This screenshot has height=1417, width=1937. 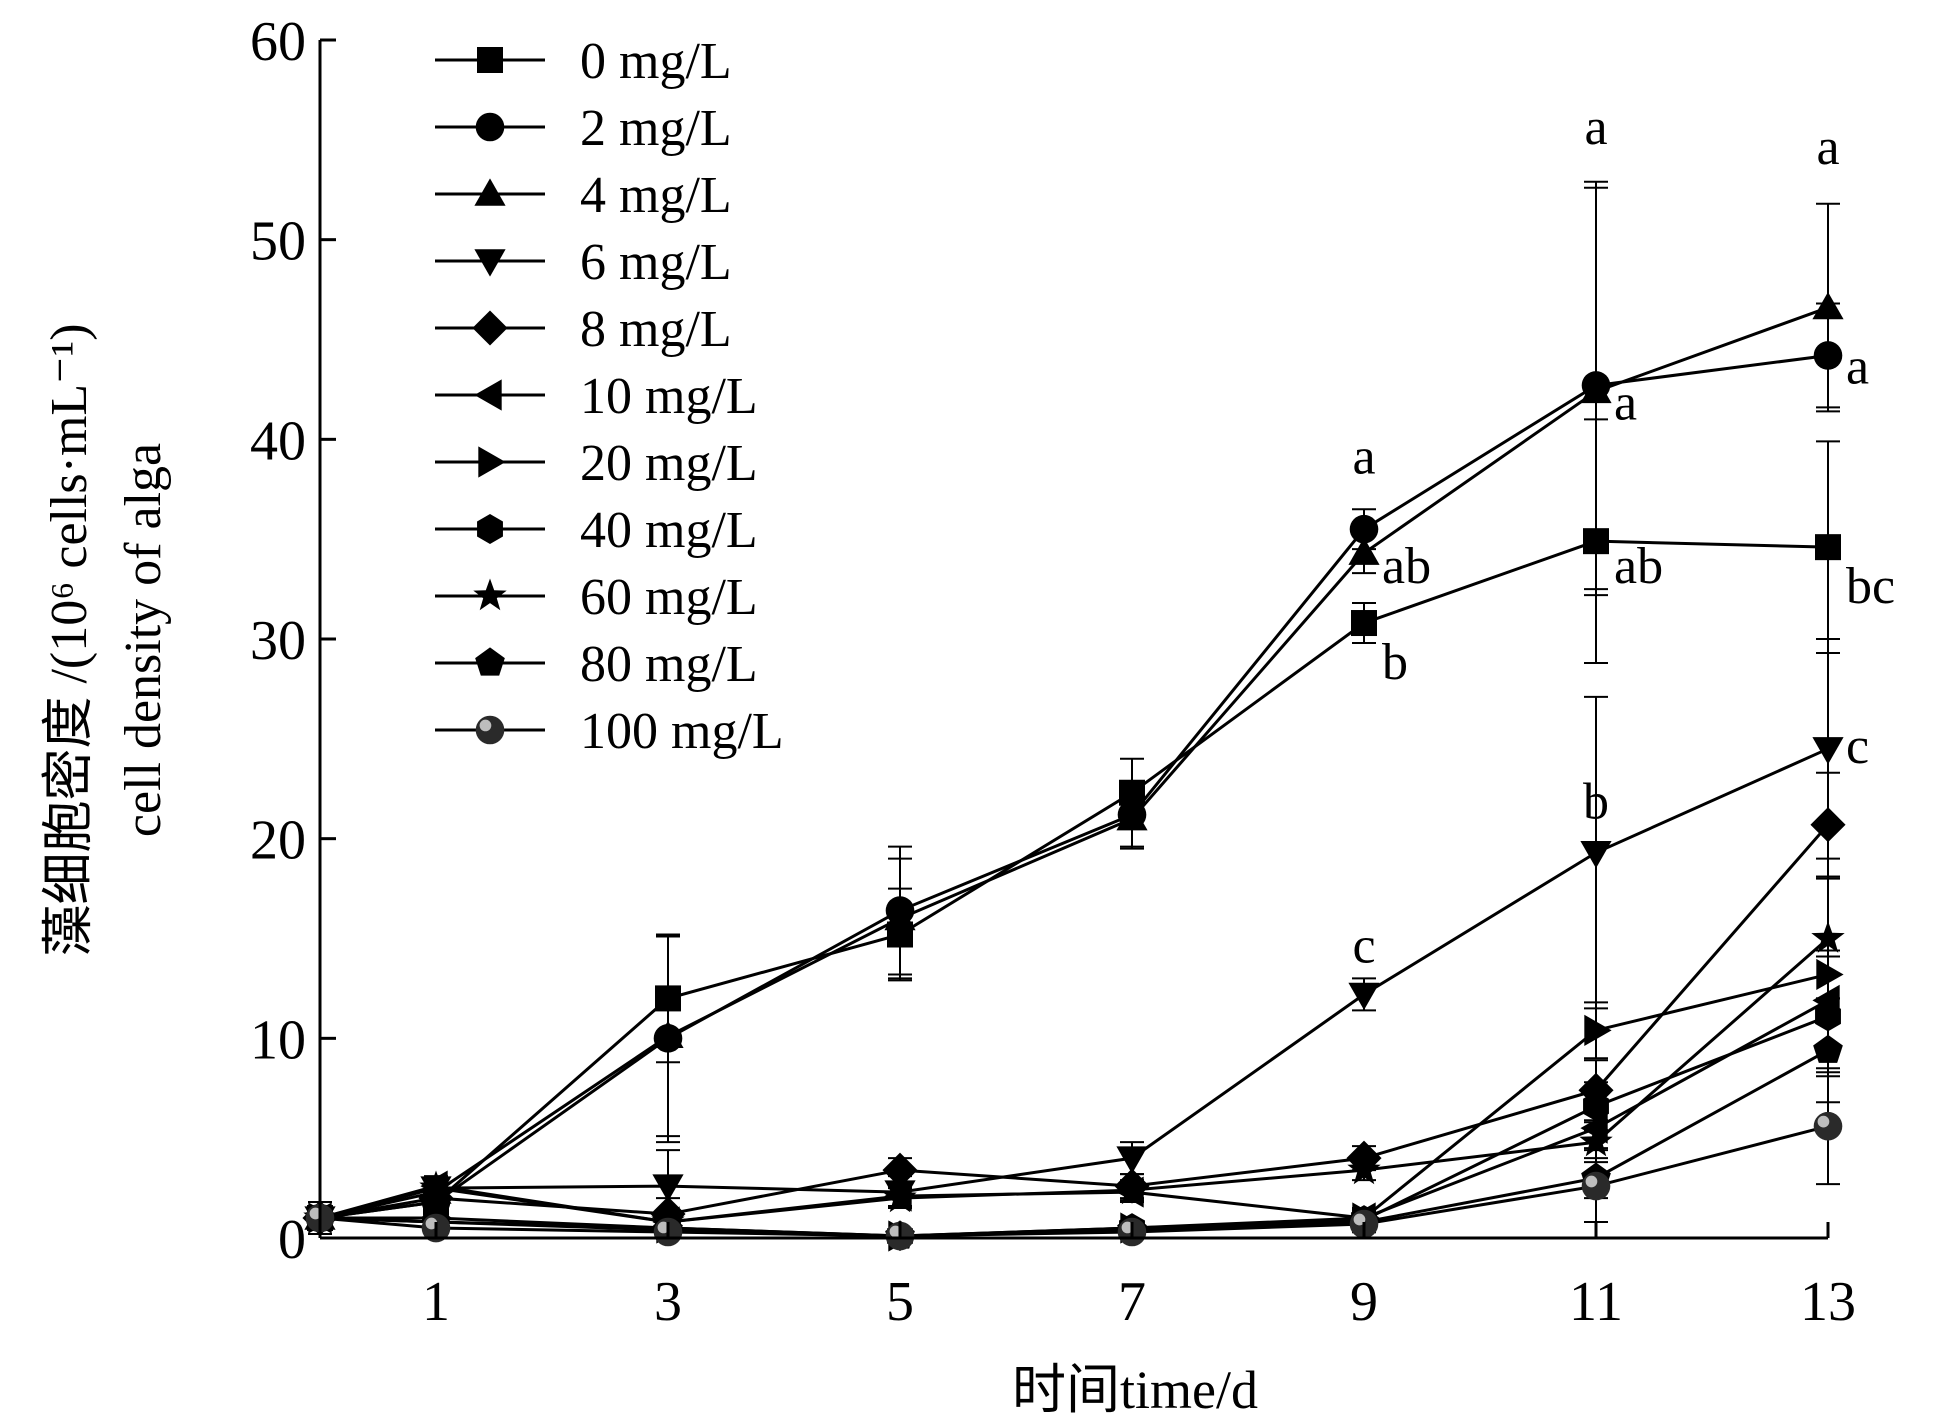 What do you see at coordinates (1870, 586) in the screenshot?
I see `significance-label: bc` at bounding box center [1870, 586].